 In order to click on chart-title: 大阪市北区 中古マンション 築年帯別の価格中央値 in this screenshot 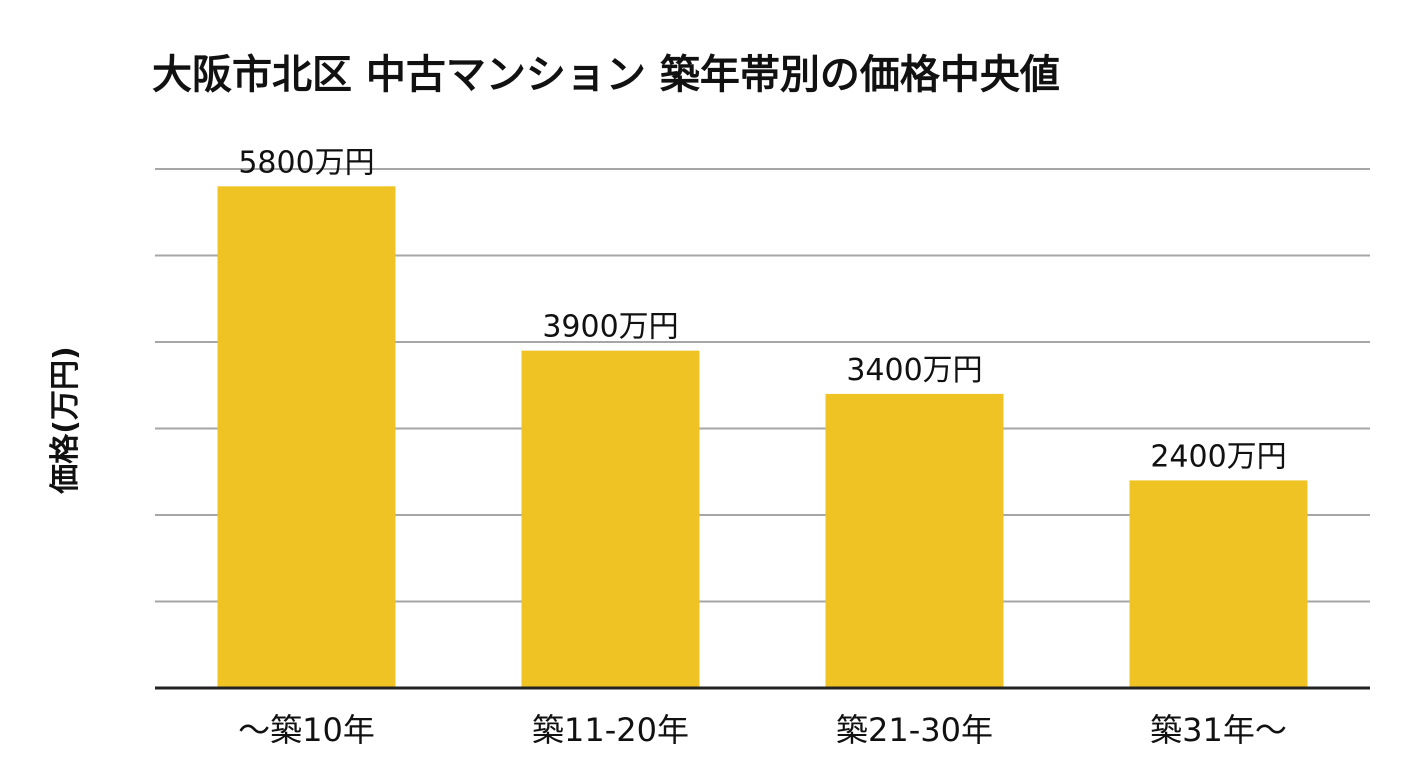, I will do `click(606, 75)`.